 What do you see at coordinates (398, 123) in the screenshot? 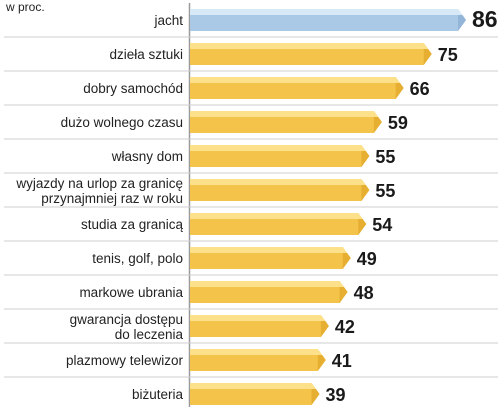
I see `value-label: 59` at bounding box center [398, 123].